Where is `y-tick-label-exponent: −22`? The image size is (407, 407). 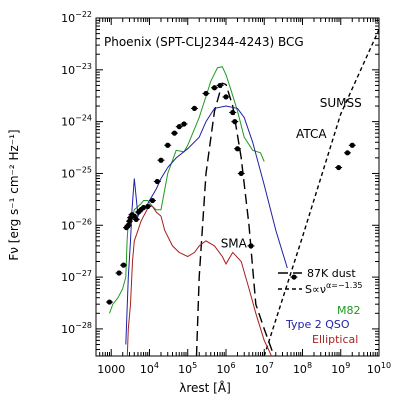 y-tick-label-exponent: −22 is located at coordinates (83, 14).